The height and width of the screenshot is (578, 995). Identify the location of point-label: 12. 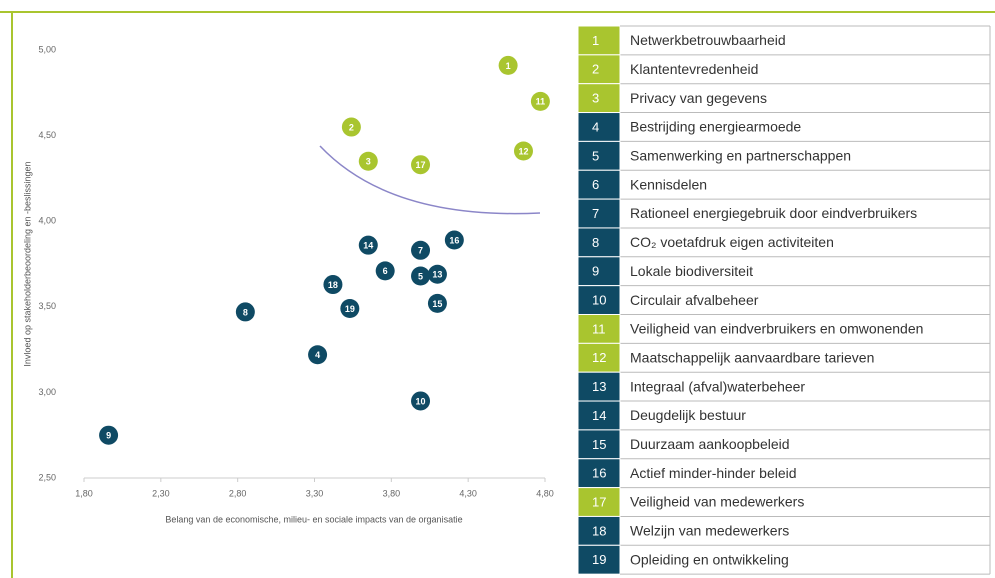
(523, 151).